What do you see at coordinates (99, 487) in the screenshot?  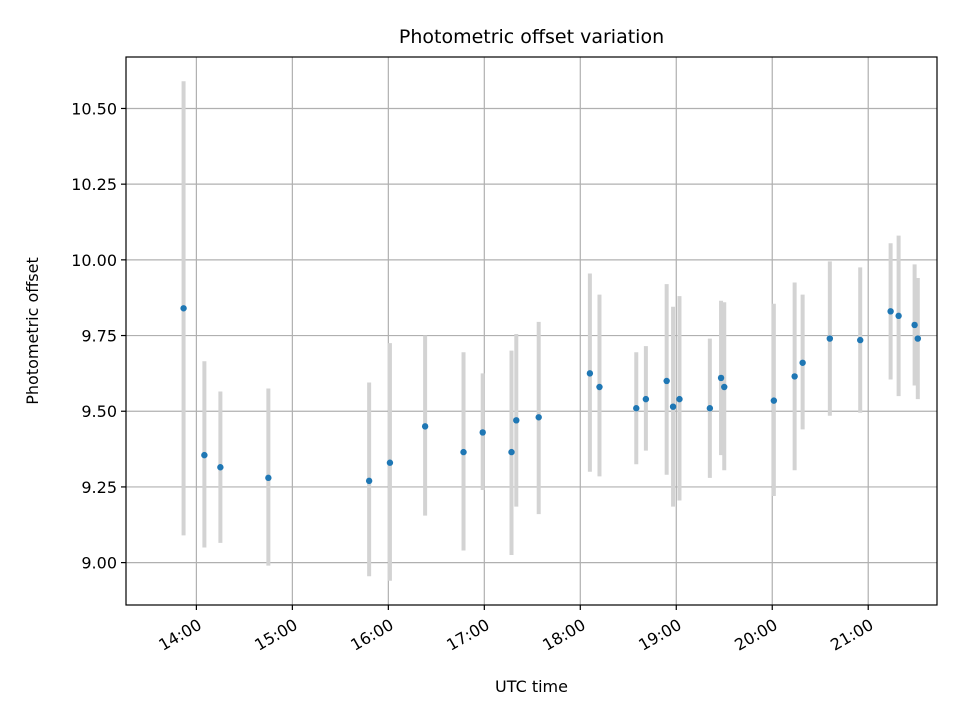 I see `y-tick-label: 9.25` at bounding box center [99, 487].